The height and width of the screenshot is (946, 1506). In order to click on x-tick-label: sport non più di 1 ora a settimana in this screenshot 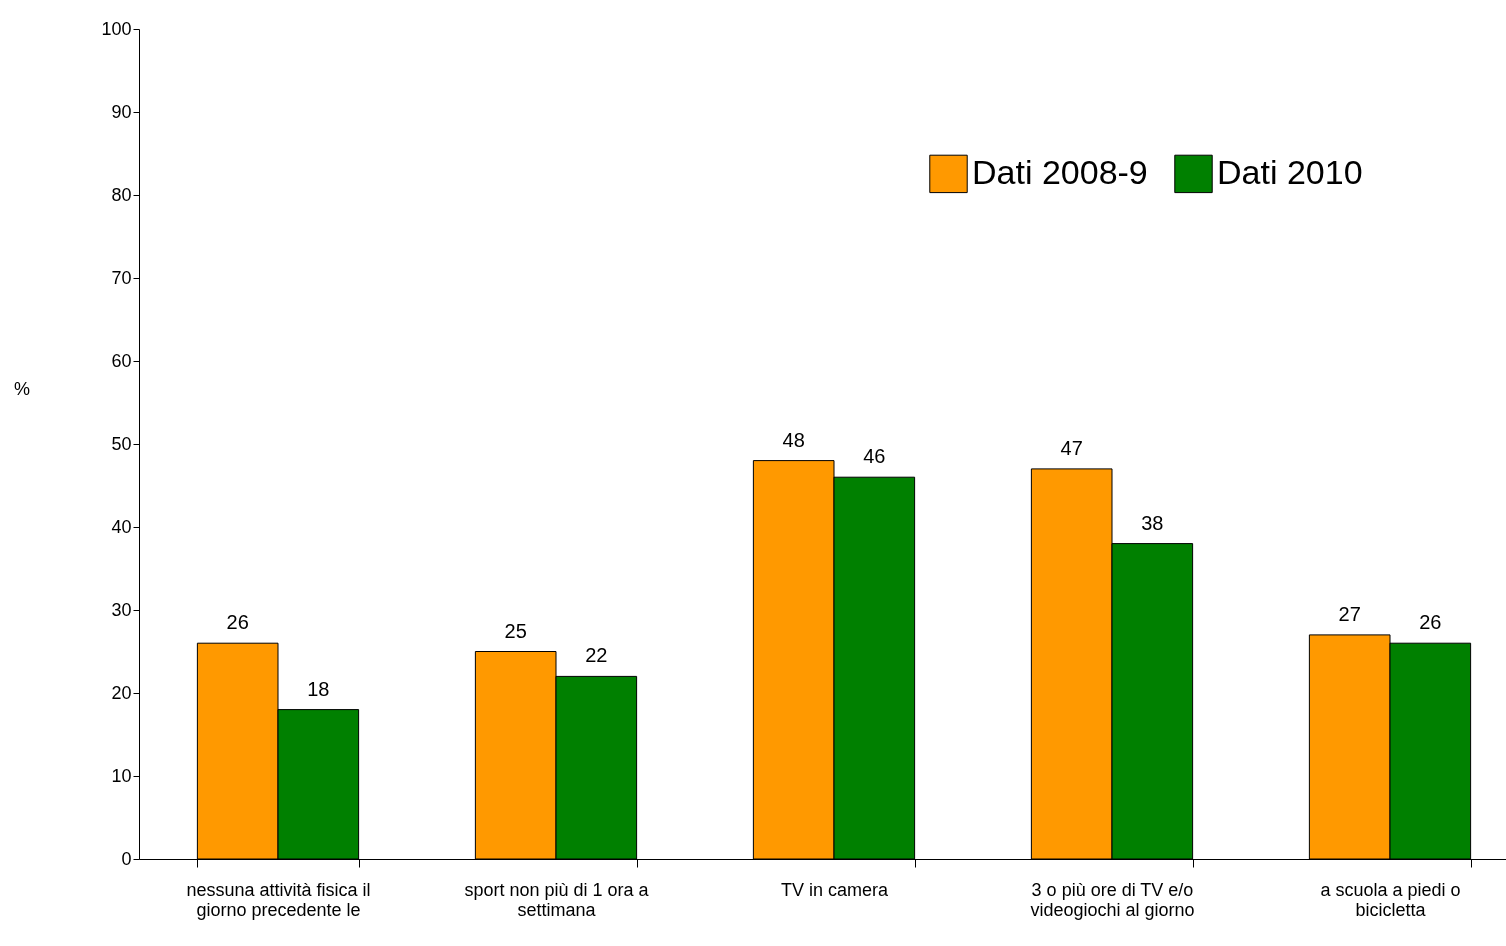, I will do `click(557, 899)`.